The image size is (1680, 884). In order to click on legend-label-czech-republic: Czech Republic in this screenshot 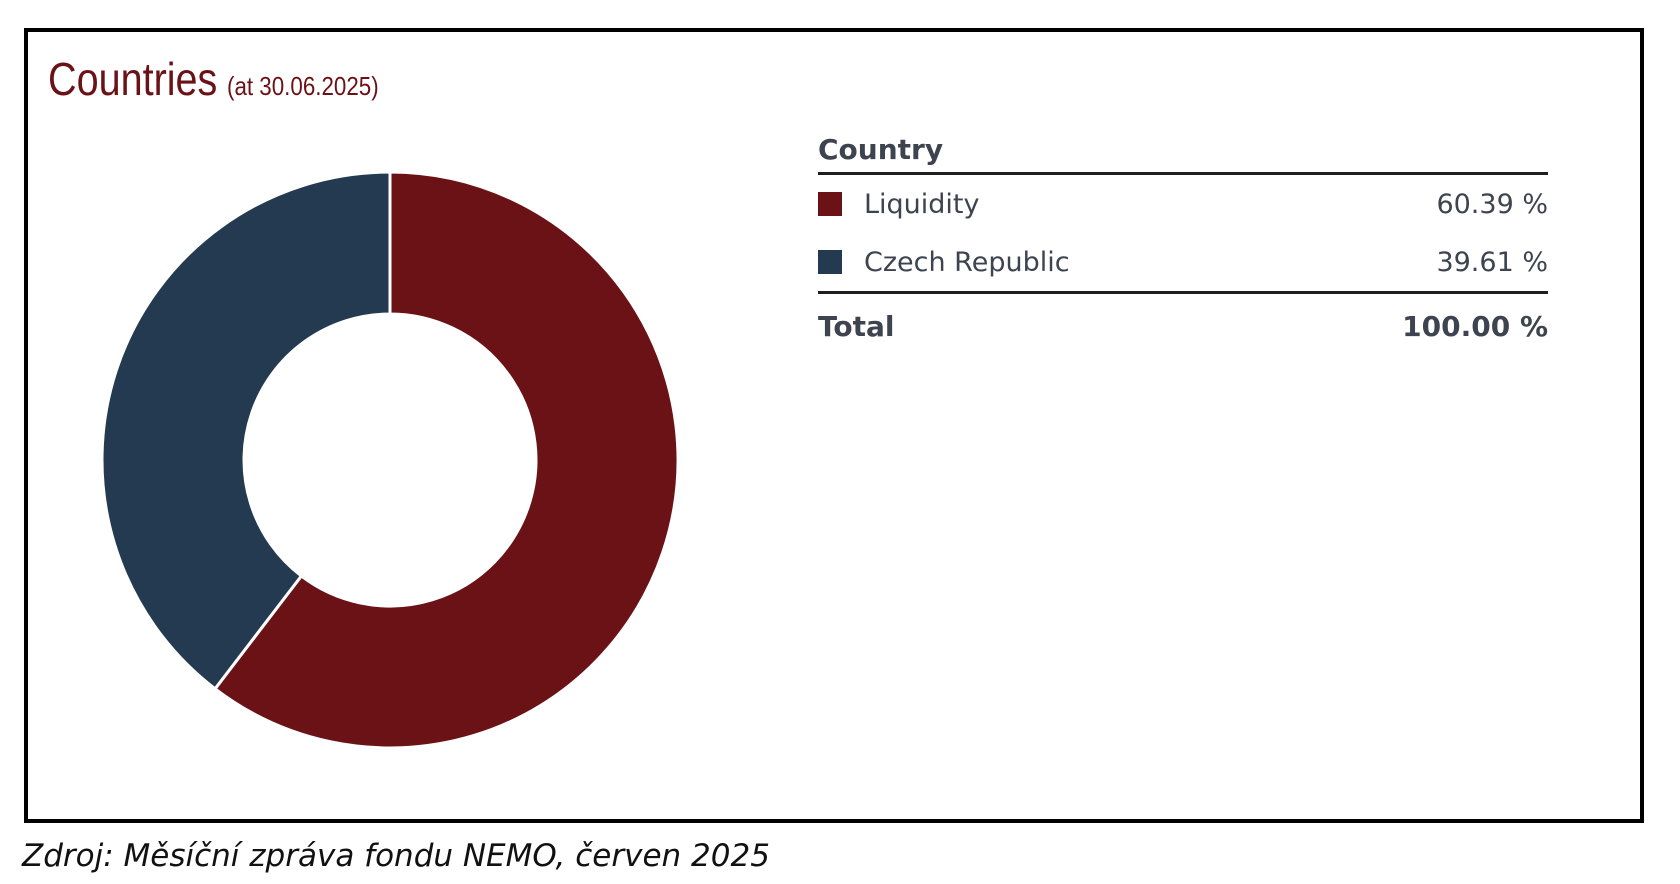, I will do `click(967, 262)`.